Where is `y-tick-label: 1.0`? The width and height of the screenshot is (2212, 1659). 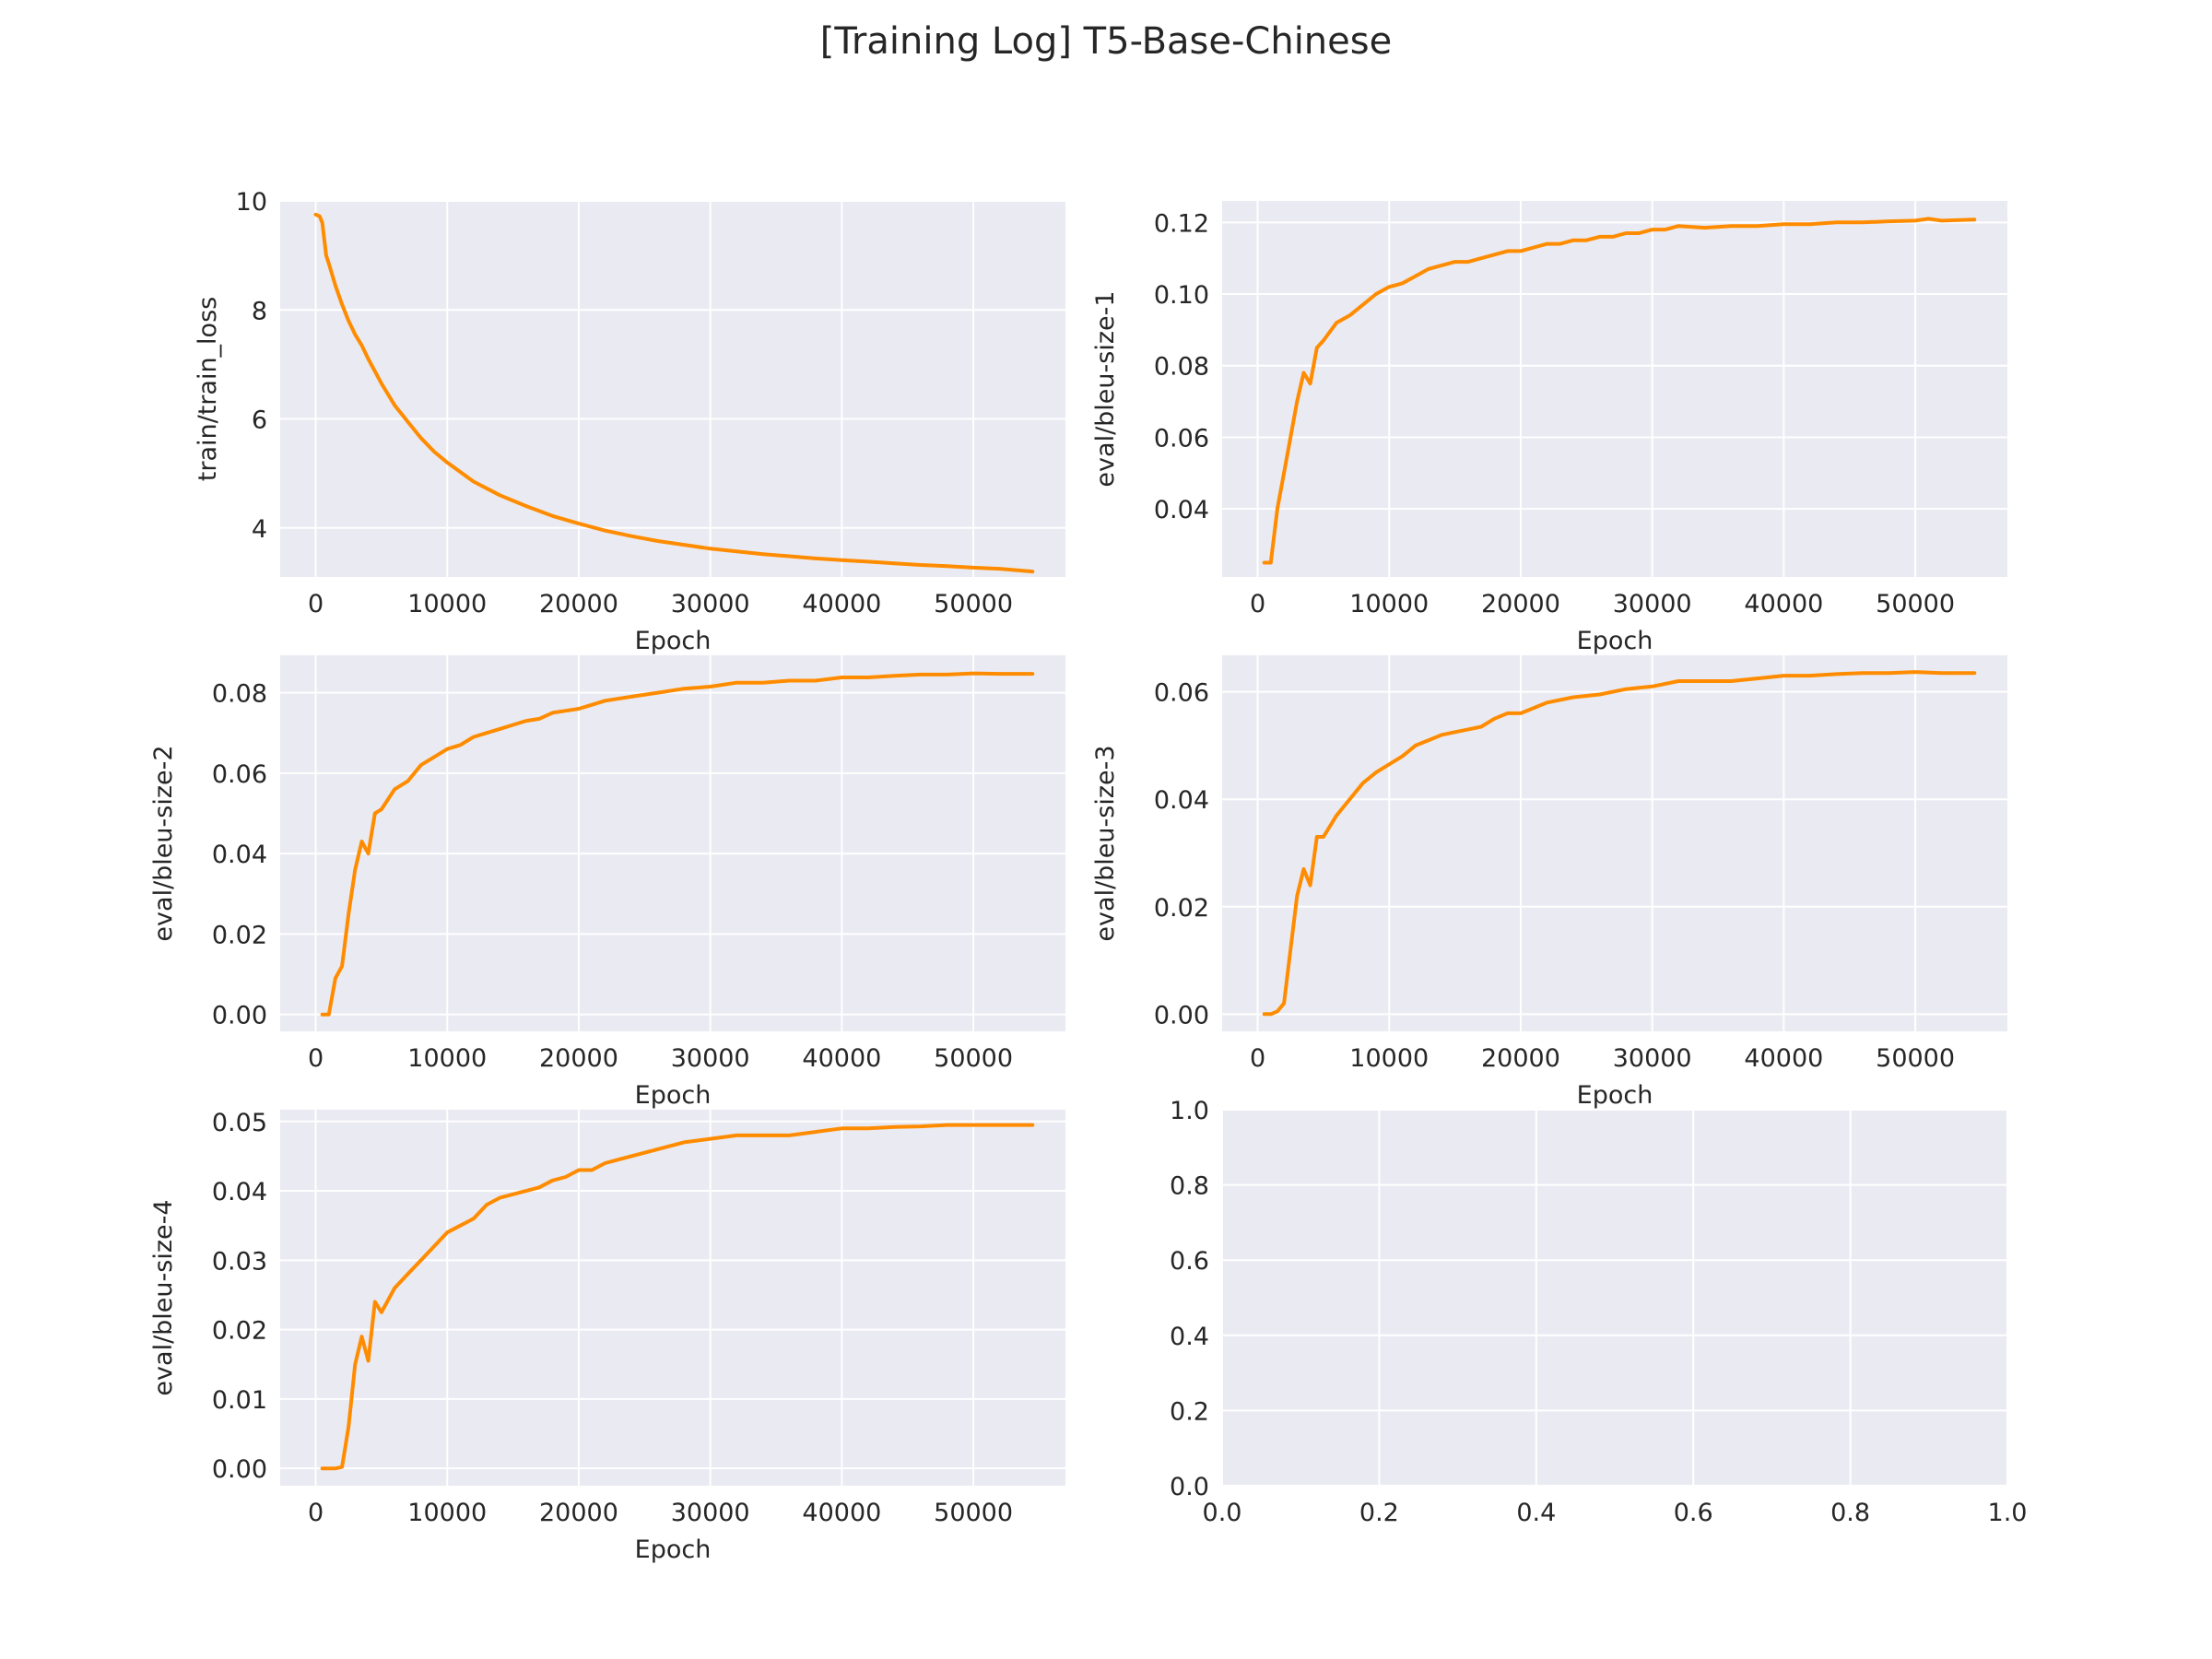
y-tick-label: 1.0 is located at coordinates (1189, 1111).